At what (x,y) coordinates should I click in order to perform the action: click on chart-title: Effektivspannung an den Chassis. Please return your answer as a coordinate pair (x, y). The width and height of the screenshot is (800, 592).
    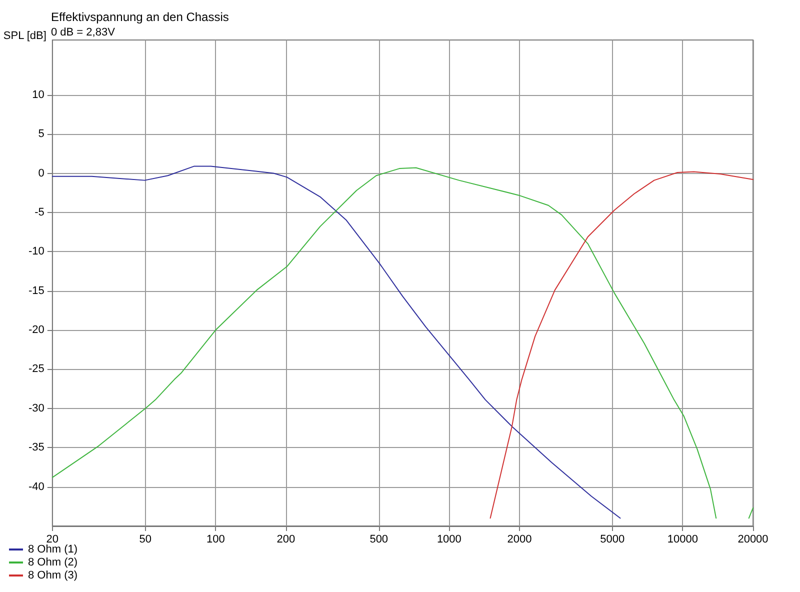
    Looking at the image, I should click on (140, 17).